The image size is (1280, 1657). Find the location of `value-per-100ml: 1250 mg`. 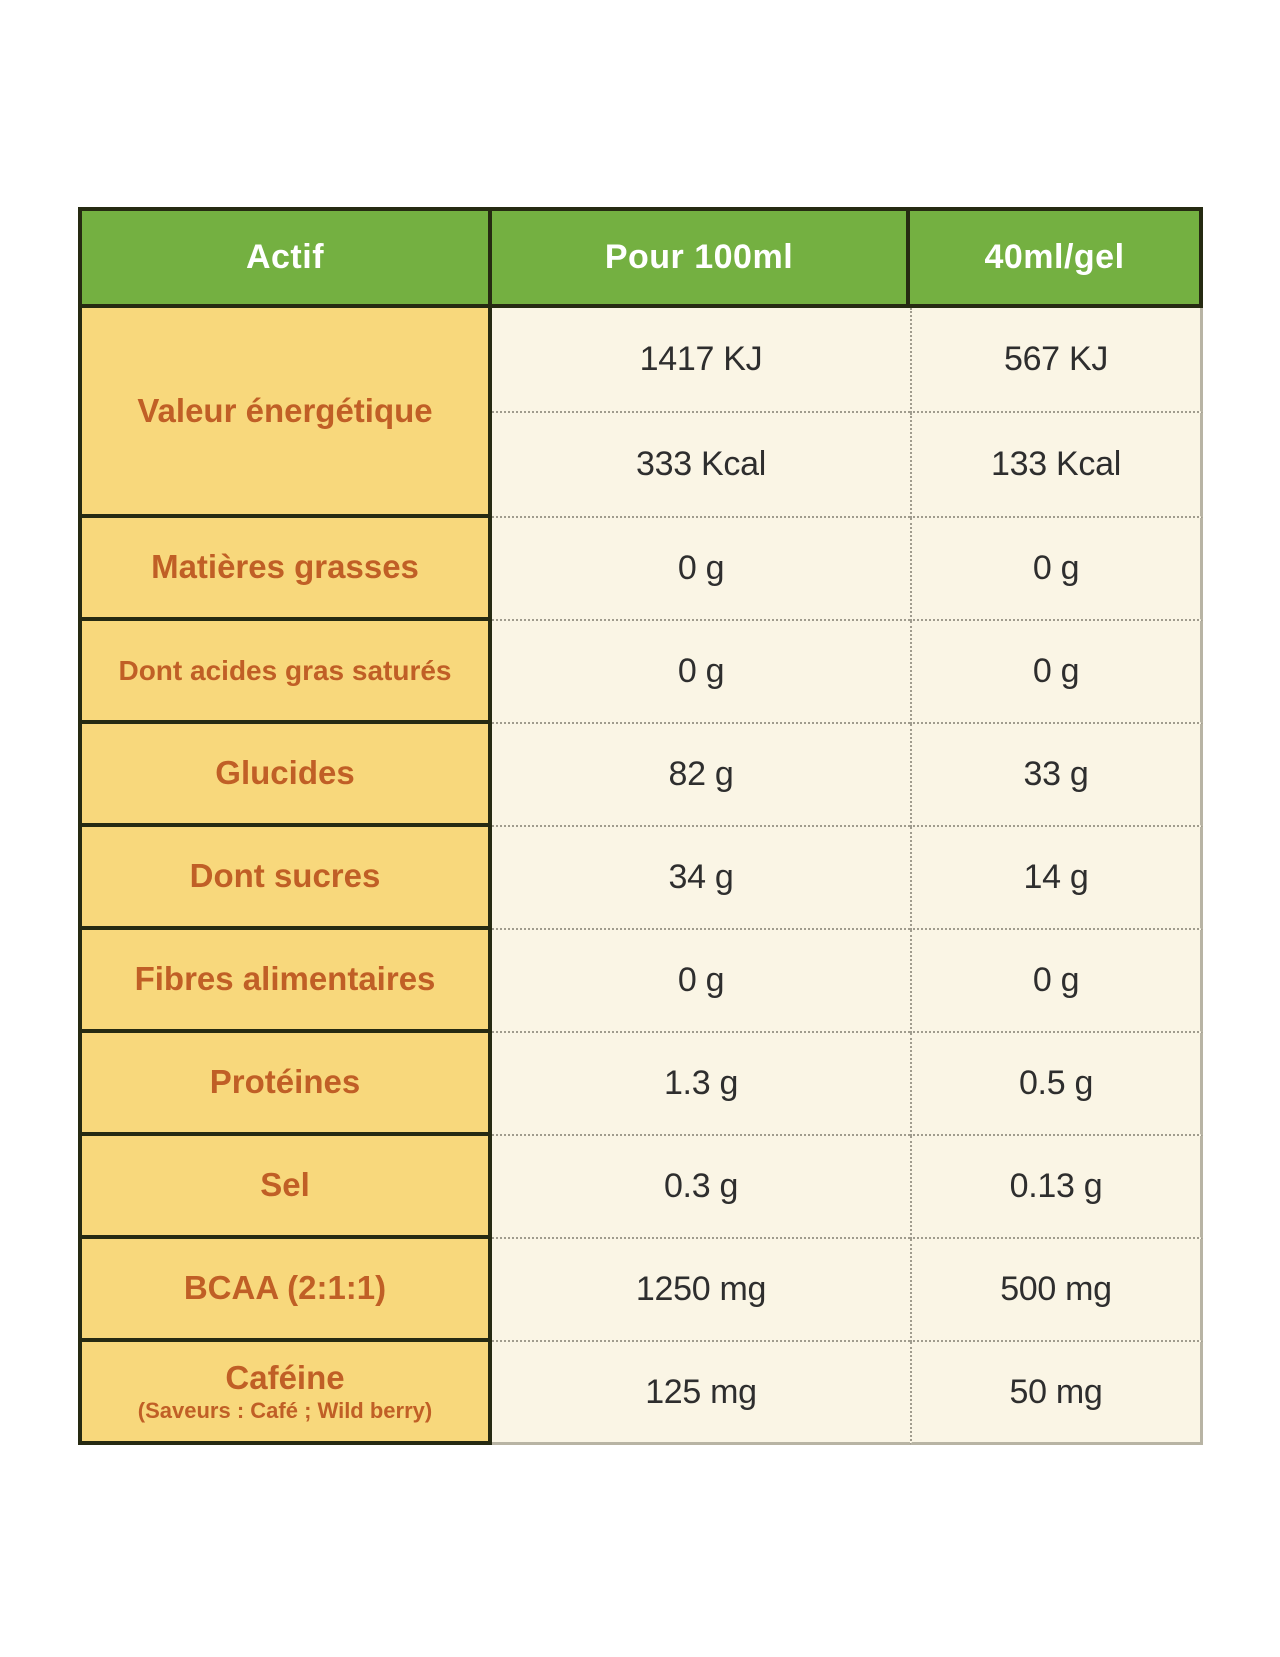

value-per-100ml: 1250 mg is located at coordinates (701, 1290).